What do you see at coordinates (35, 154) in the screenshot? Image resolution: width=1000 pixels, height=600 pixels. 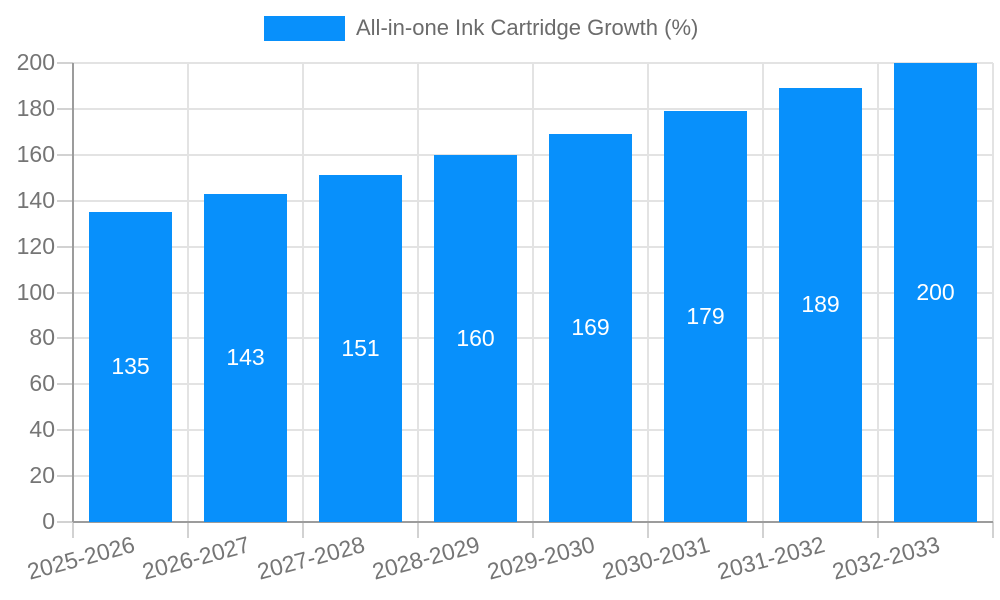 I see `y-axis-tick-label: 160` at bounding box center [35, 154].